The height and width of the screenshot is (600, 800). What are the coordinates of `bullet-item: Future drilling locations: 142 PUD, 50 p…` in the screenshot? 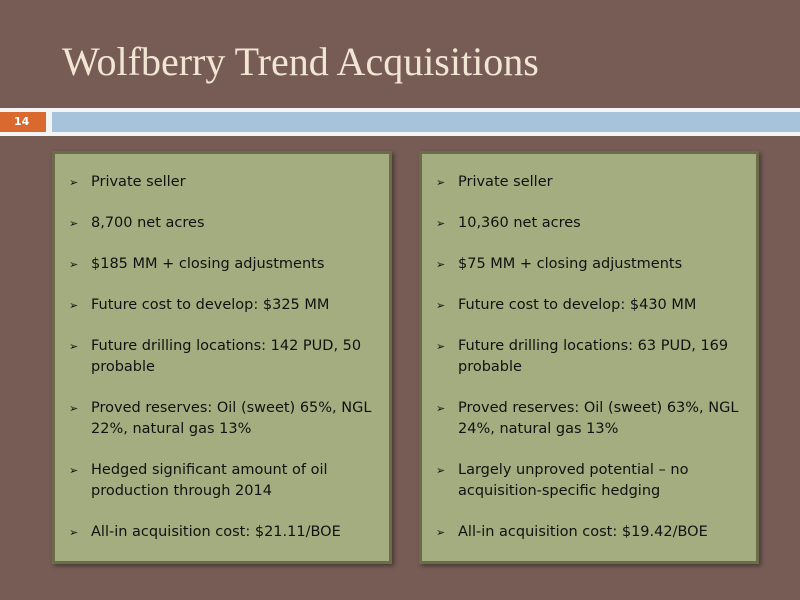 It's located at (224, 357).